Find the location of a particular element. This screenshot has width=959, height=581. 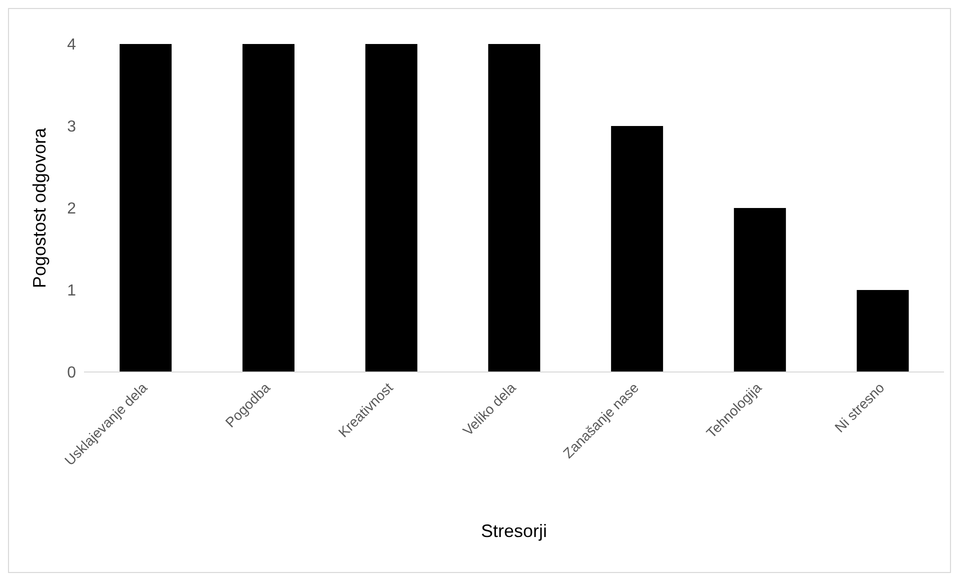

y-tick-label: 0 is located at coordinates (71, 373).